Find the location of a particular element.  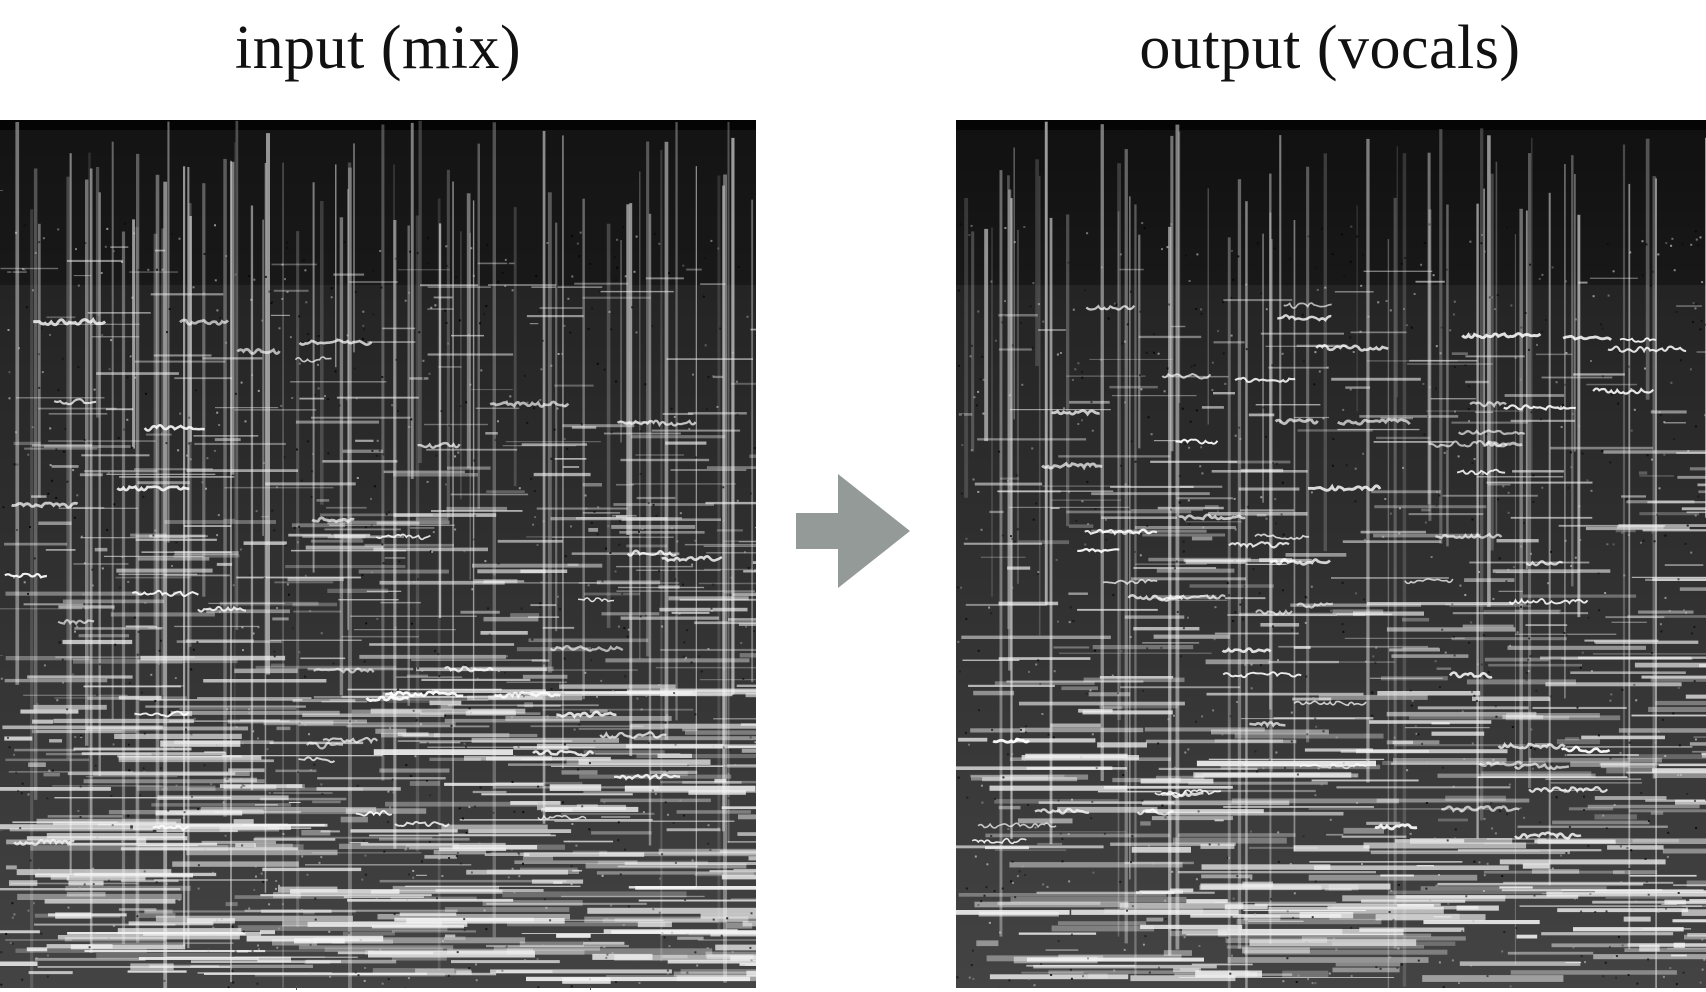

output-panel-title: output (vocals) is located at coordinates (1330, 48).